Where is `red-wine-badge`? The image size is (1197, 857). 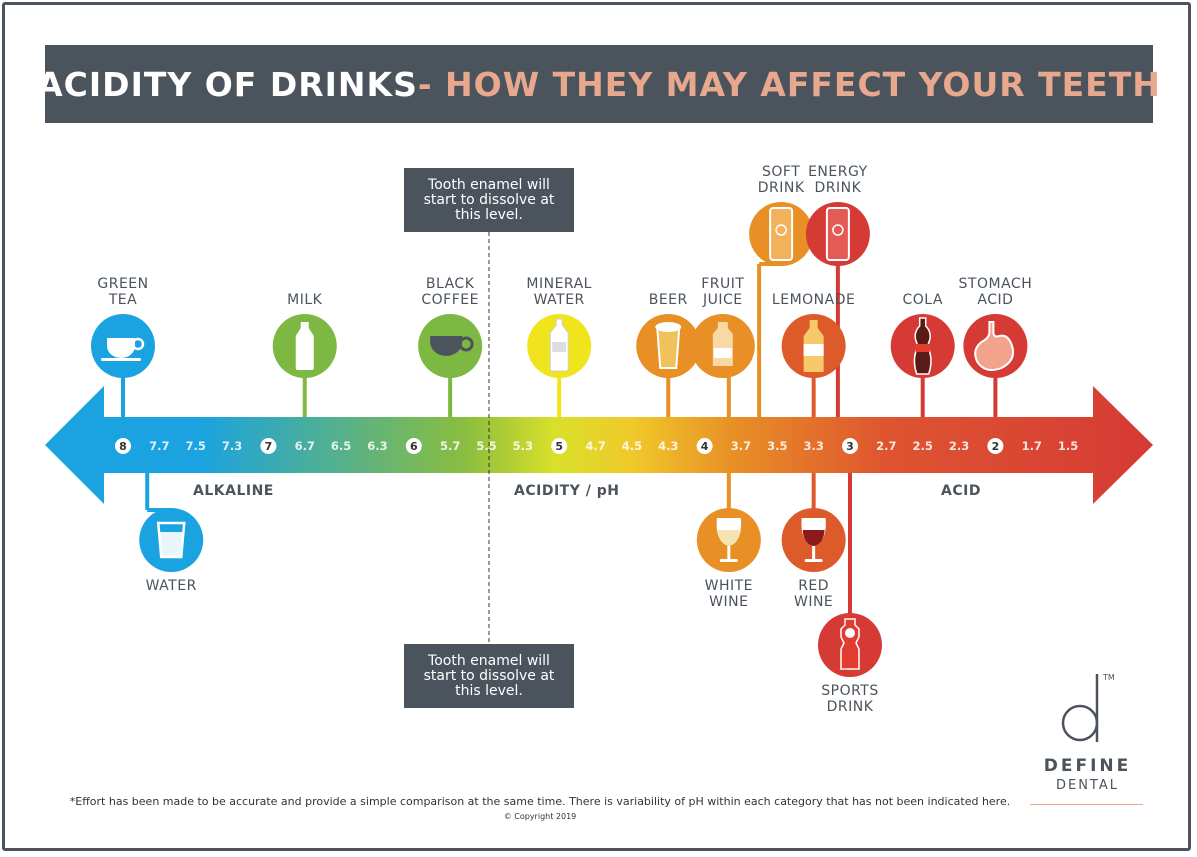 red-wine-badge is located at coordinates (813, 540).